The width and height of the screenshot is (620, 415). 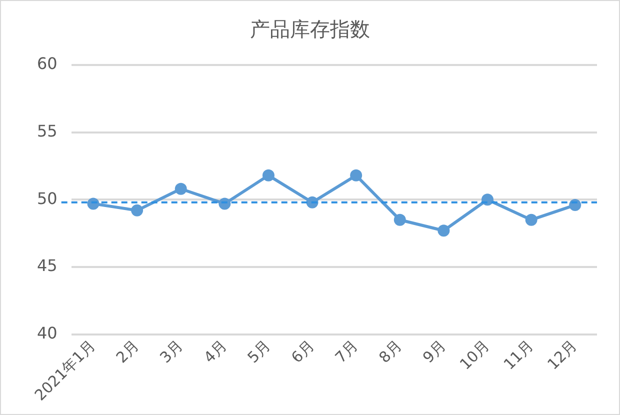 What do you see at coordinates (47, 198) in the screenshot?
I see `y-tick-label: 50` at bounding box center [47, 198].